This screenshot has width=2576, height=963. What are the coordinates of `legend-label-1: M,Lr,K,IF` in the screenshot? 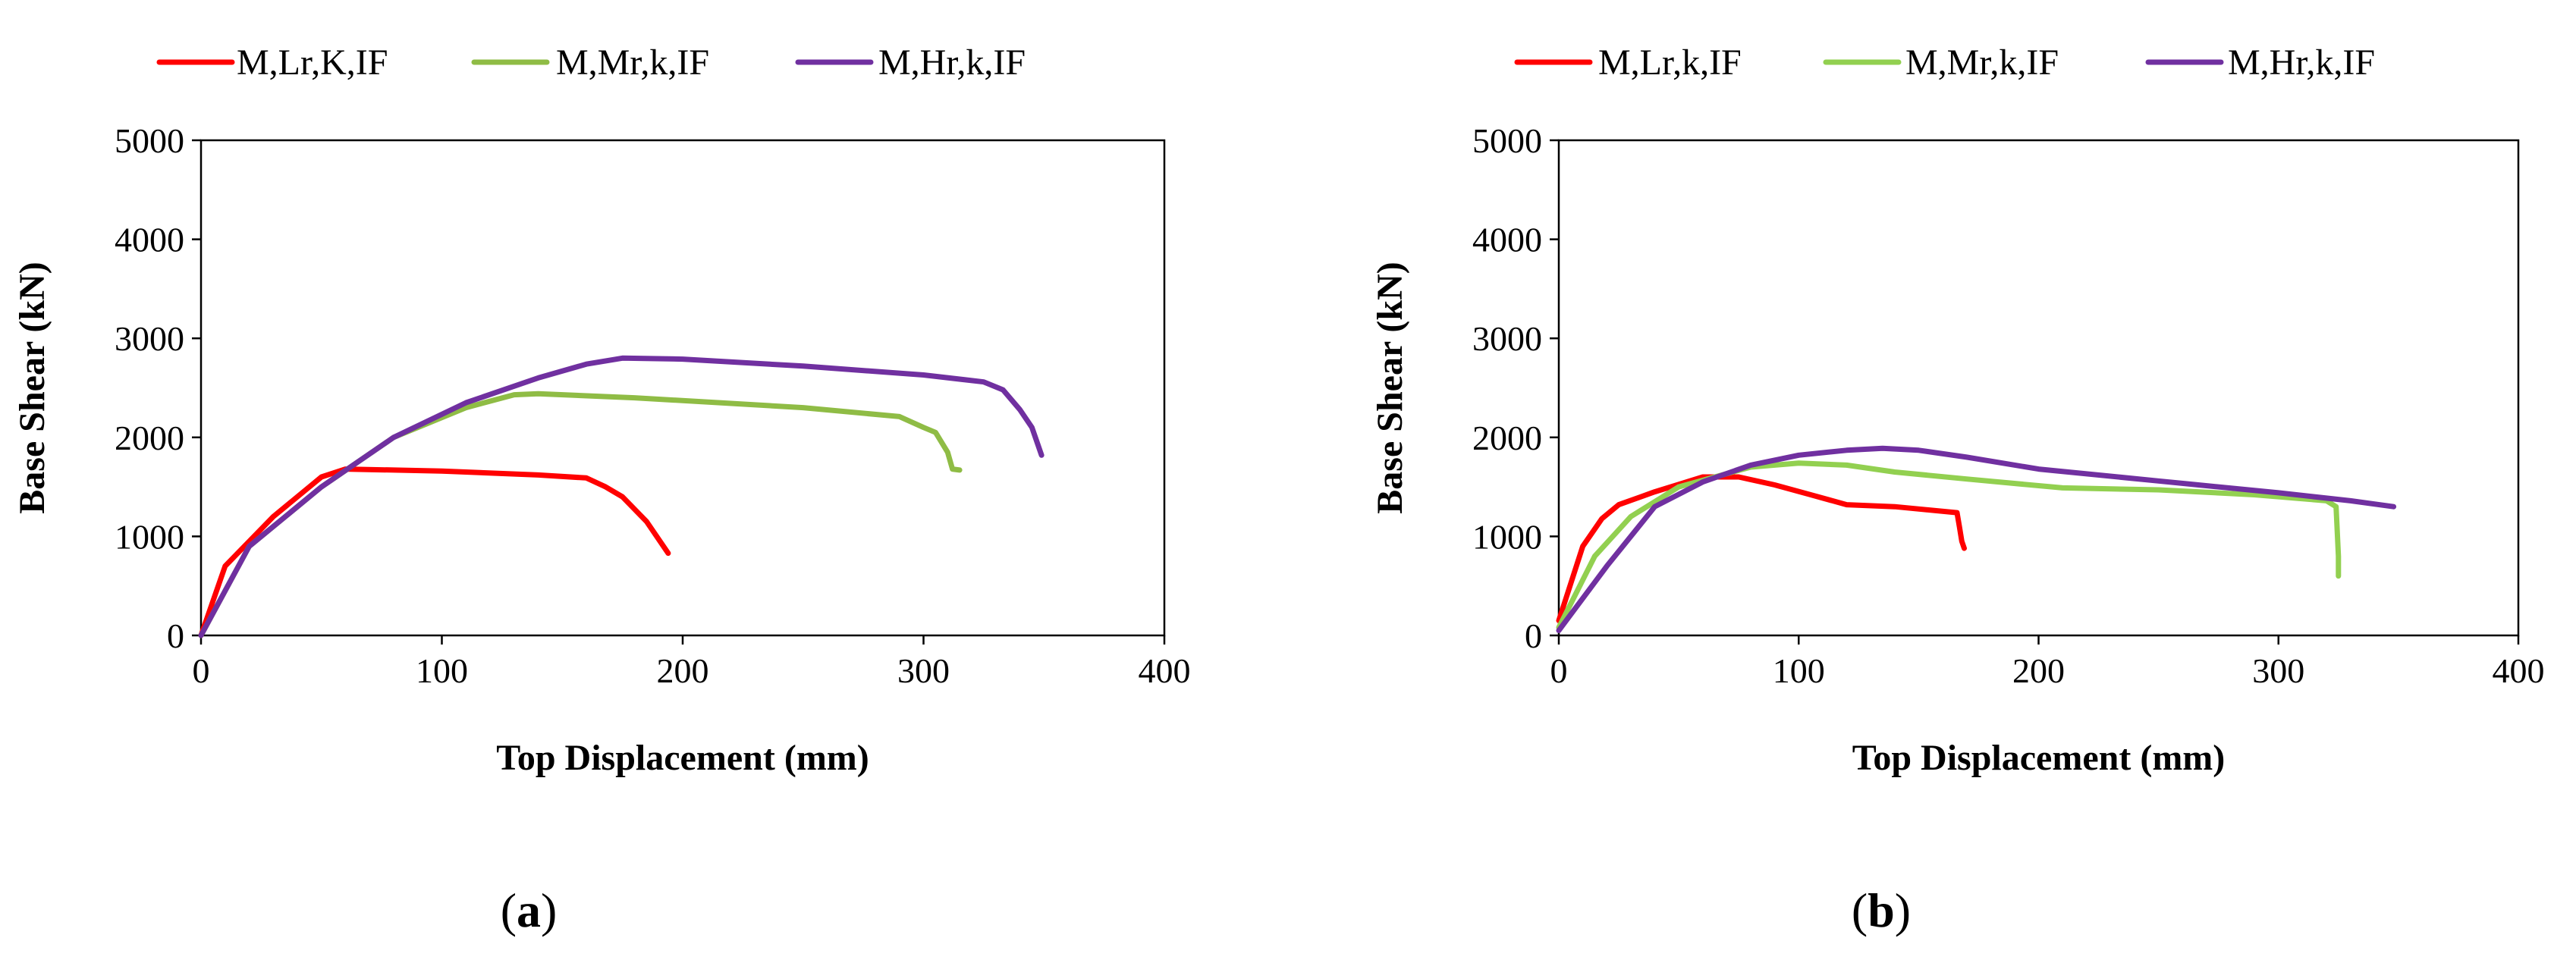 It's located at (312, 63).